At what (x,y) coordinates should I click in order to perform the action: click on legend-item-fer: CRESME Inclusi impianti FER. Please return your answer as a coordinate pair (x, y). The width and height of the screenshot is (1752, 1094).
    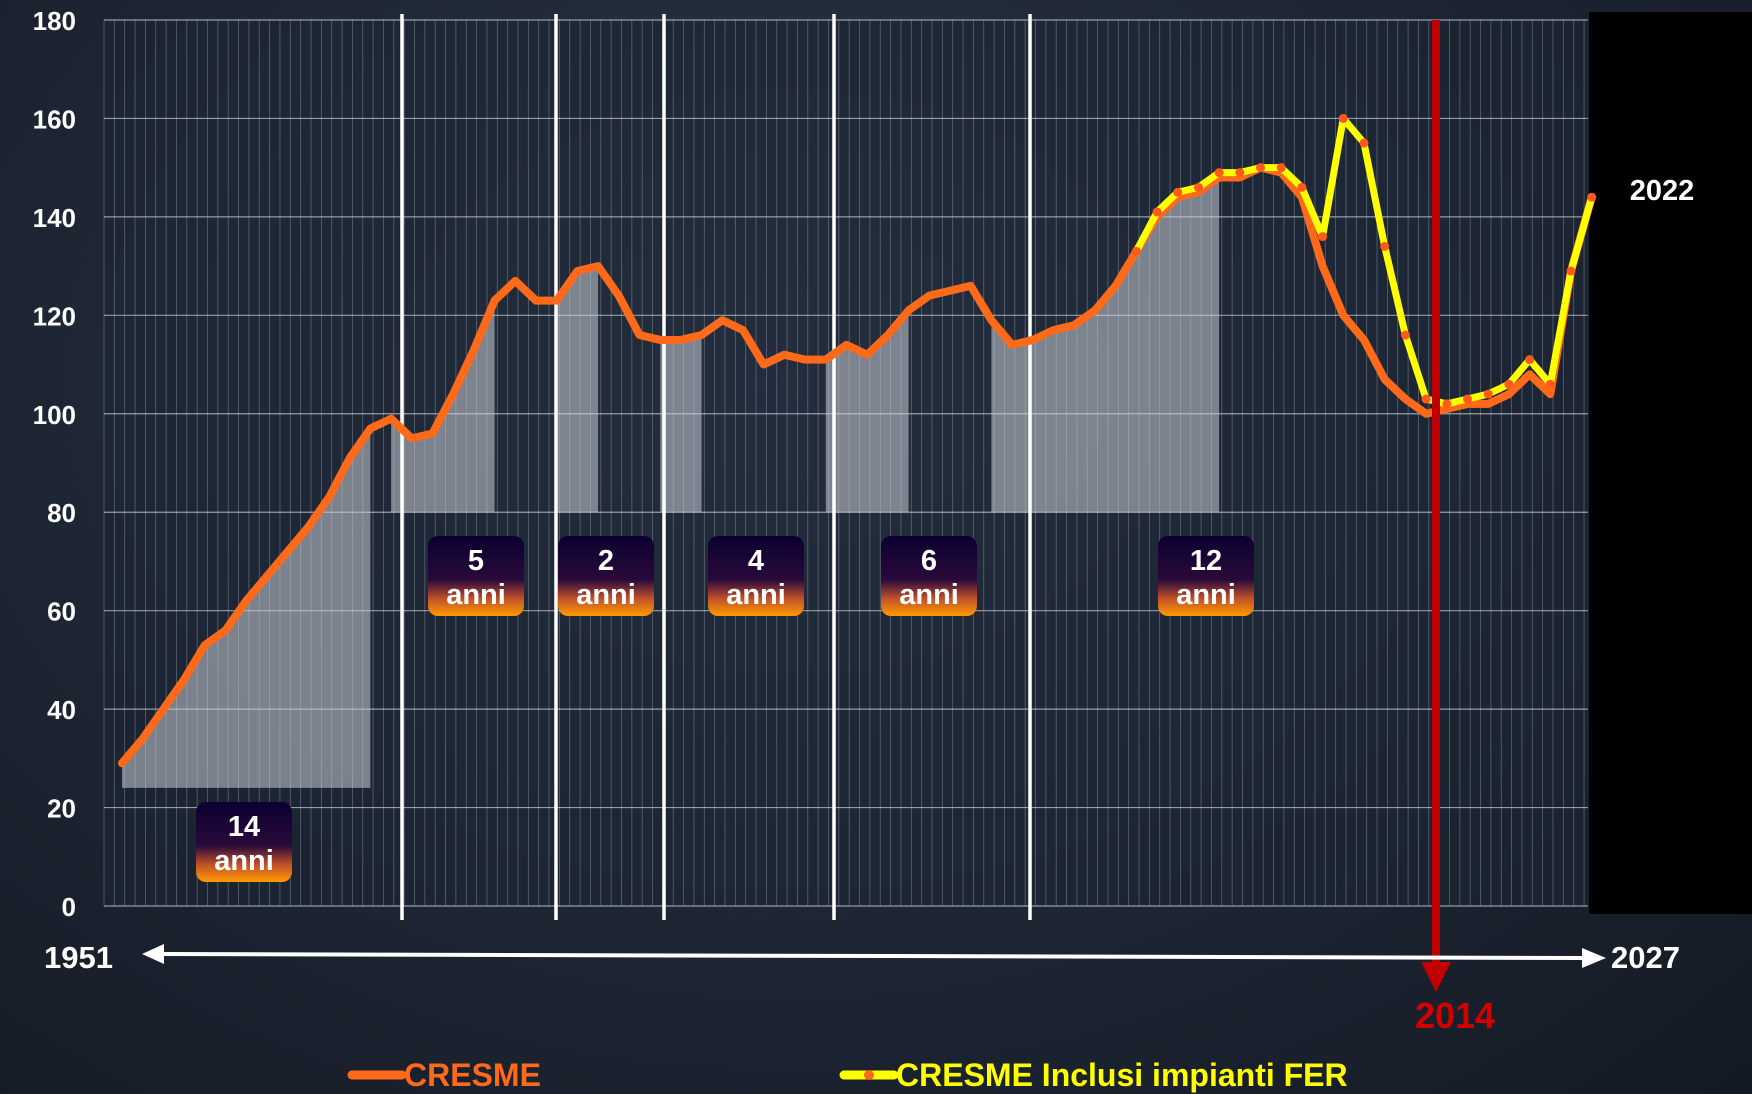
    Looking at the image, I should click on (1093, 1075).